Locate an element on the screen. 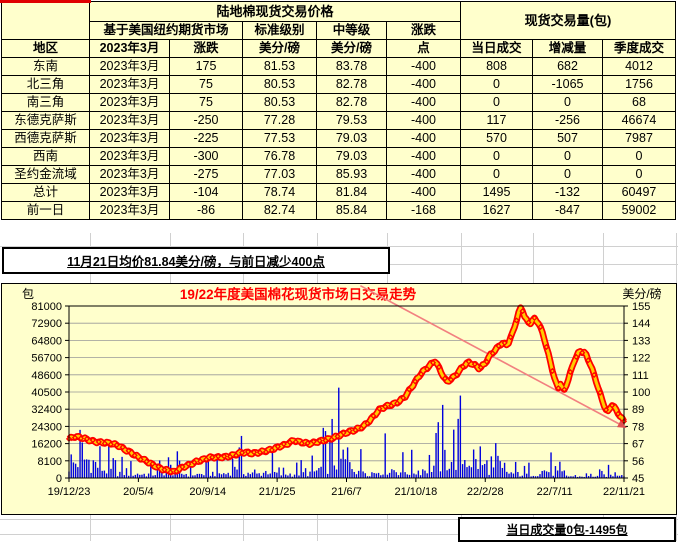 The height and width of the screenshot is (542, 678). cell-change: -300 is located at coordinates (206, 156).